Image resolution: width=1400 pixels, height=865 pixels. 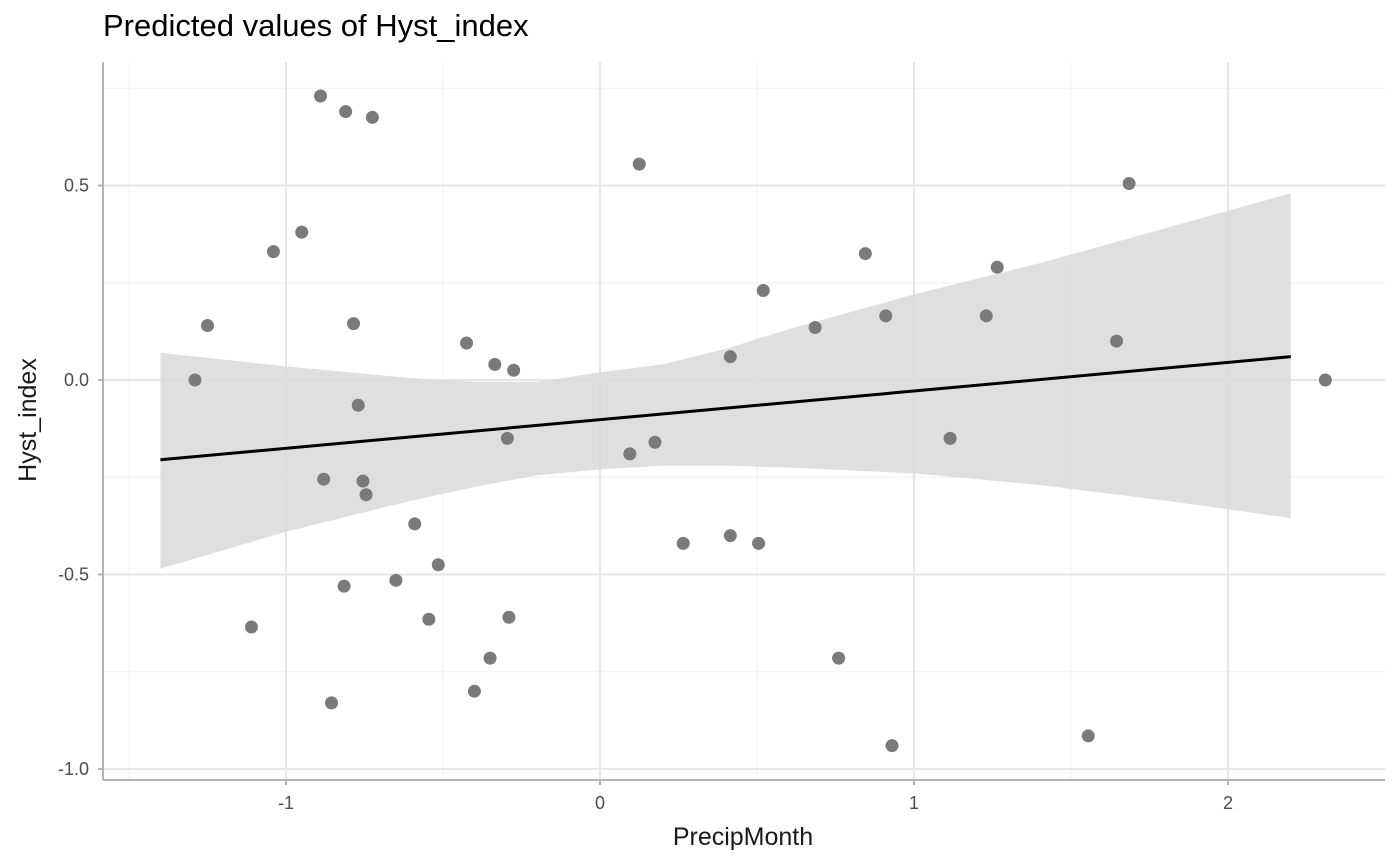 What do you see at coordinates (73, 769) in the screenshot?
I see `y-tick-label: -1.0` at bounding box center [73, 769].